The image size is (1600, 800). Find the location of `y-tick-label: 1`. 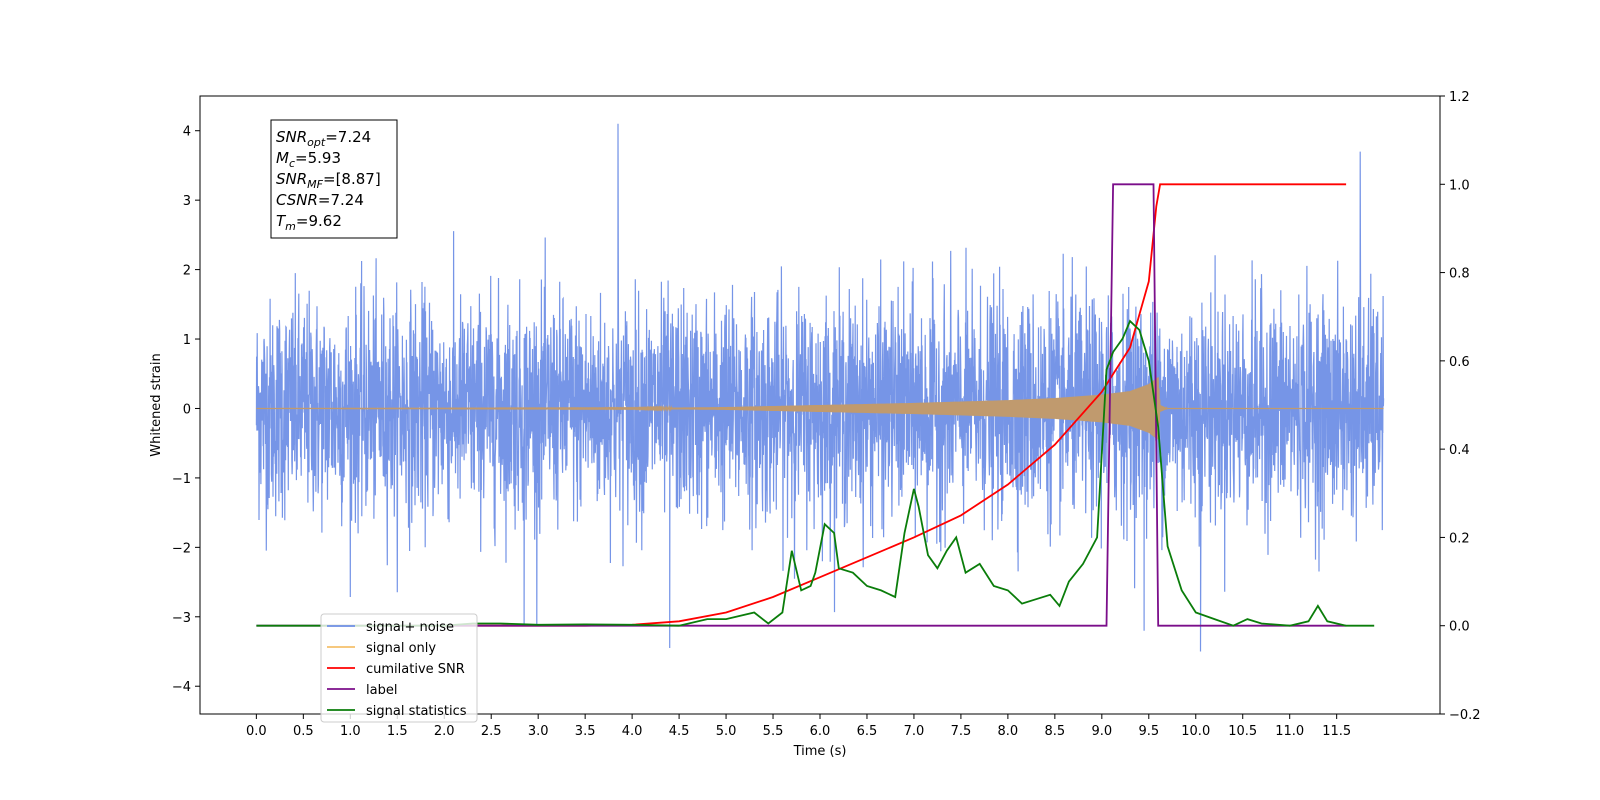

y-tick-label: 1 is located at coordinates (187, 340).